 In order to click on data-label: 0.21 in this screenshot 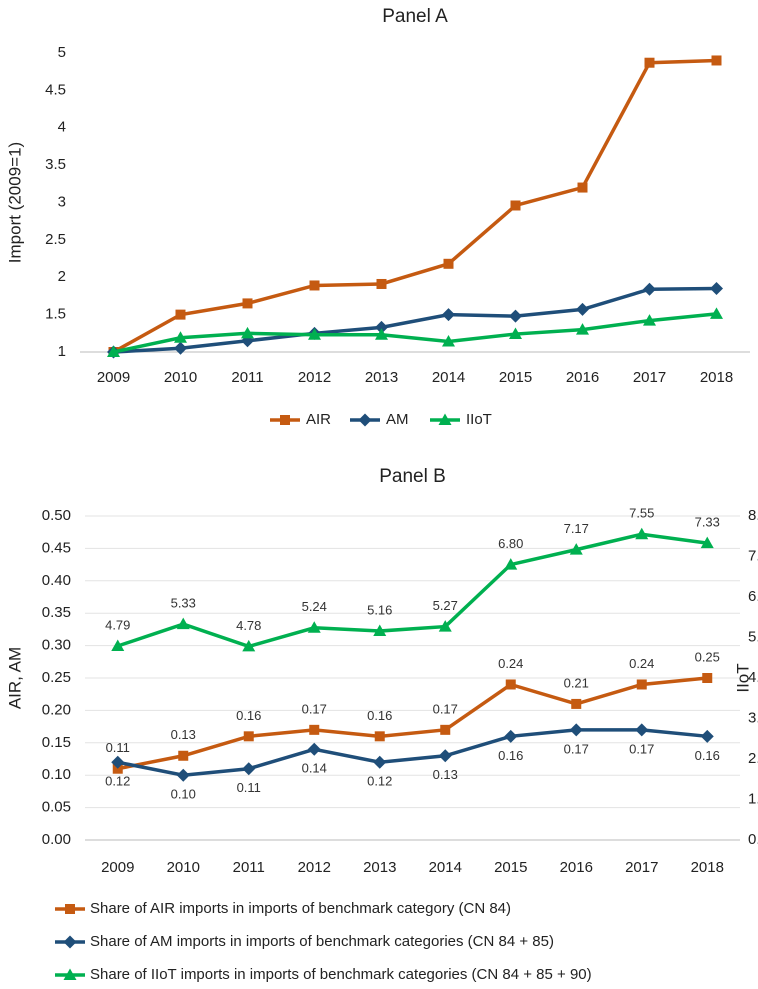, I will do `click(576, 682)`.